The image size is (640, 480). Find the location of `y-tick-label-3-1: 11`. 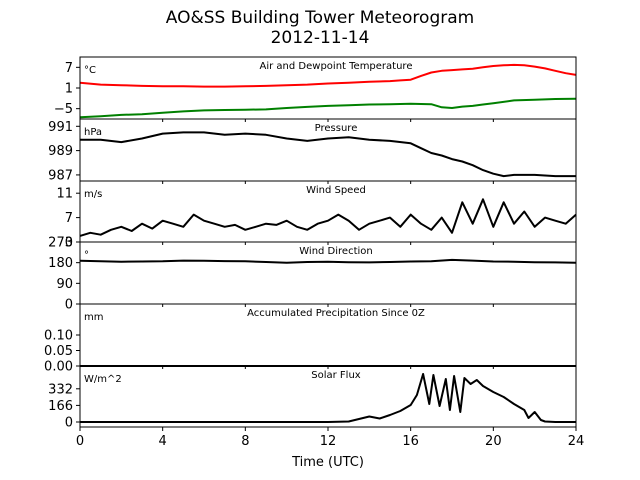

y-tick-label-3-1: 11 is located at coordinates (64, 194).